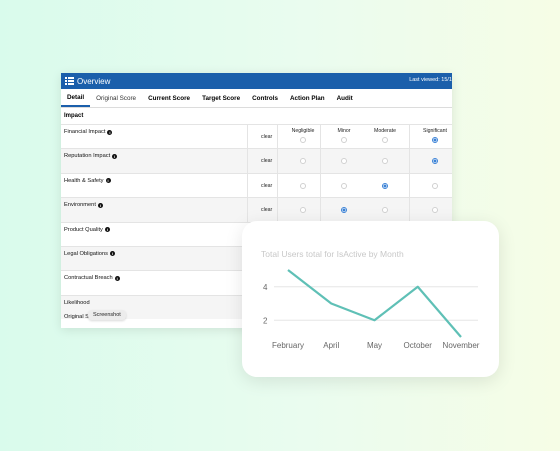  I want to click on row-label: Reputation Impact i, so click(91, 156).